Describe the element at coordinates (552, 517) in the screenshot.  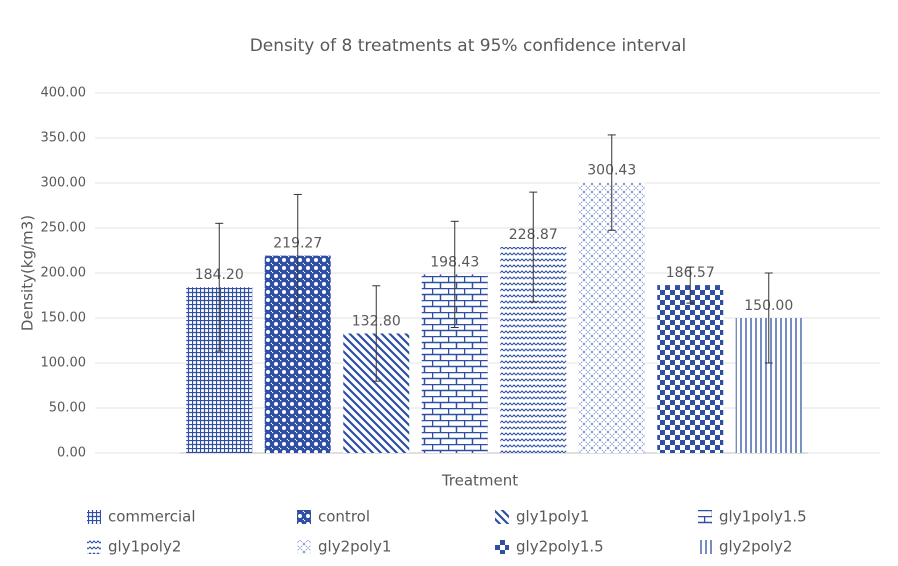
I see `legend-label: gly1poly1` at that location.